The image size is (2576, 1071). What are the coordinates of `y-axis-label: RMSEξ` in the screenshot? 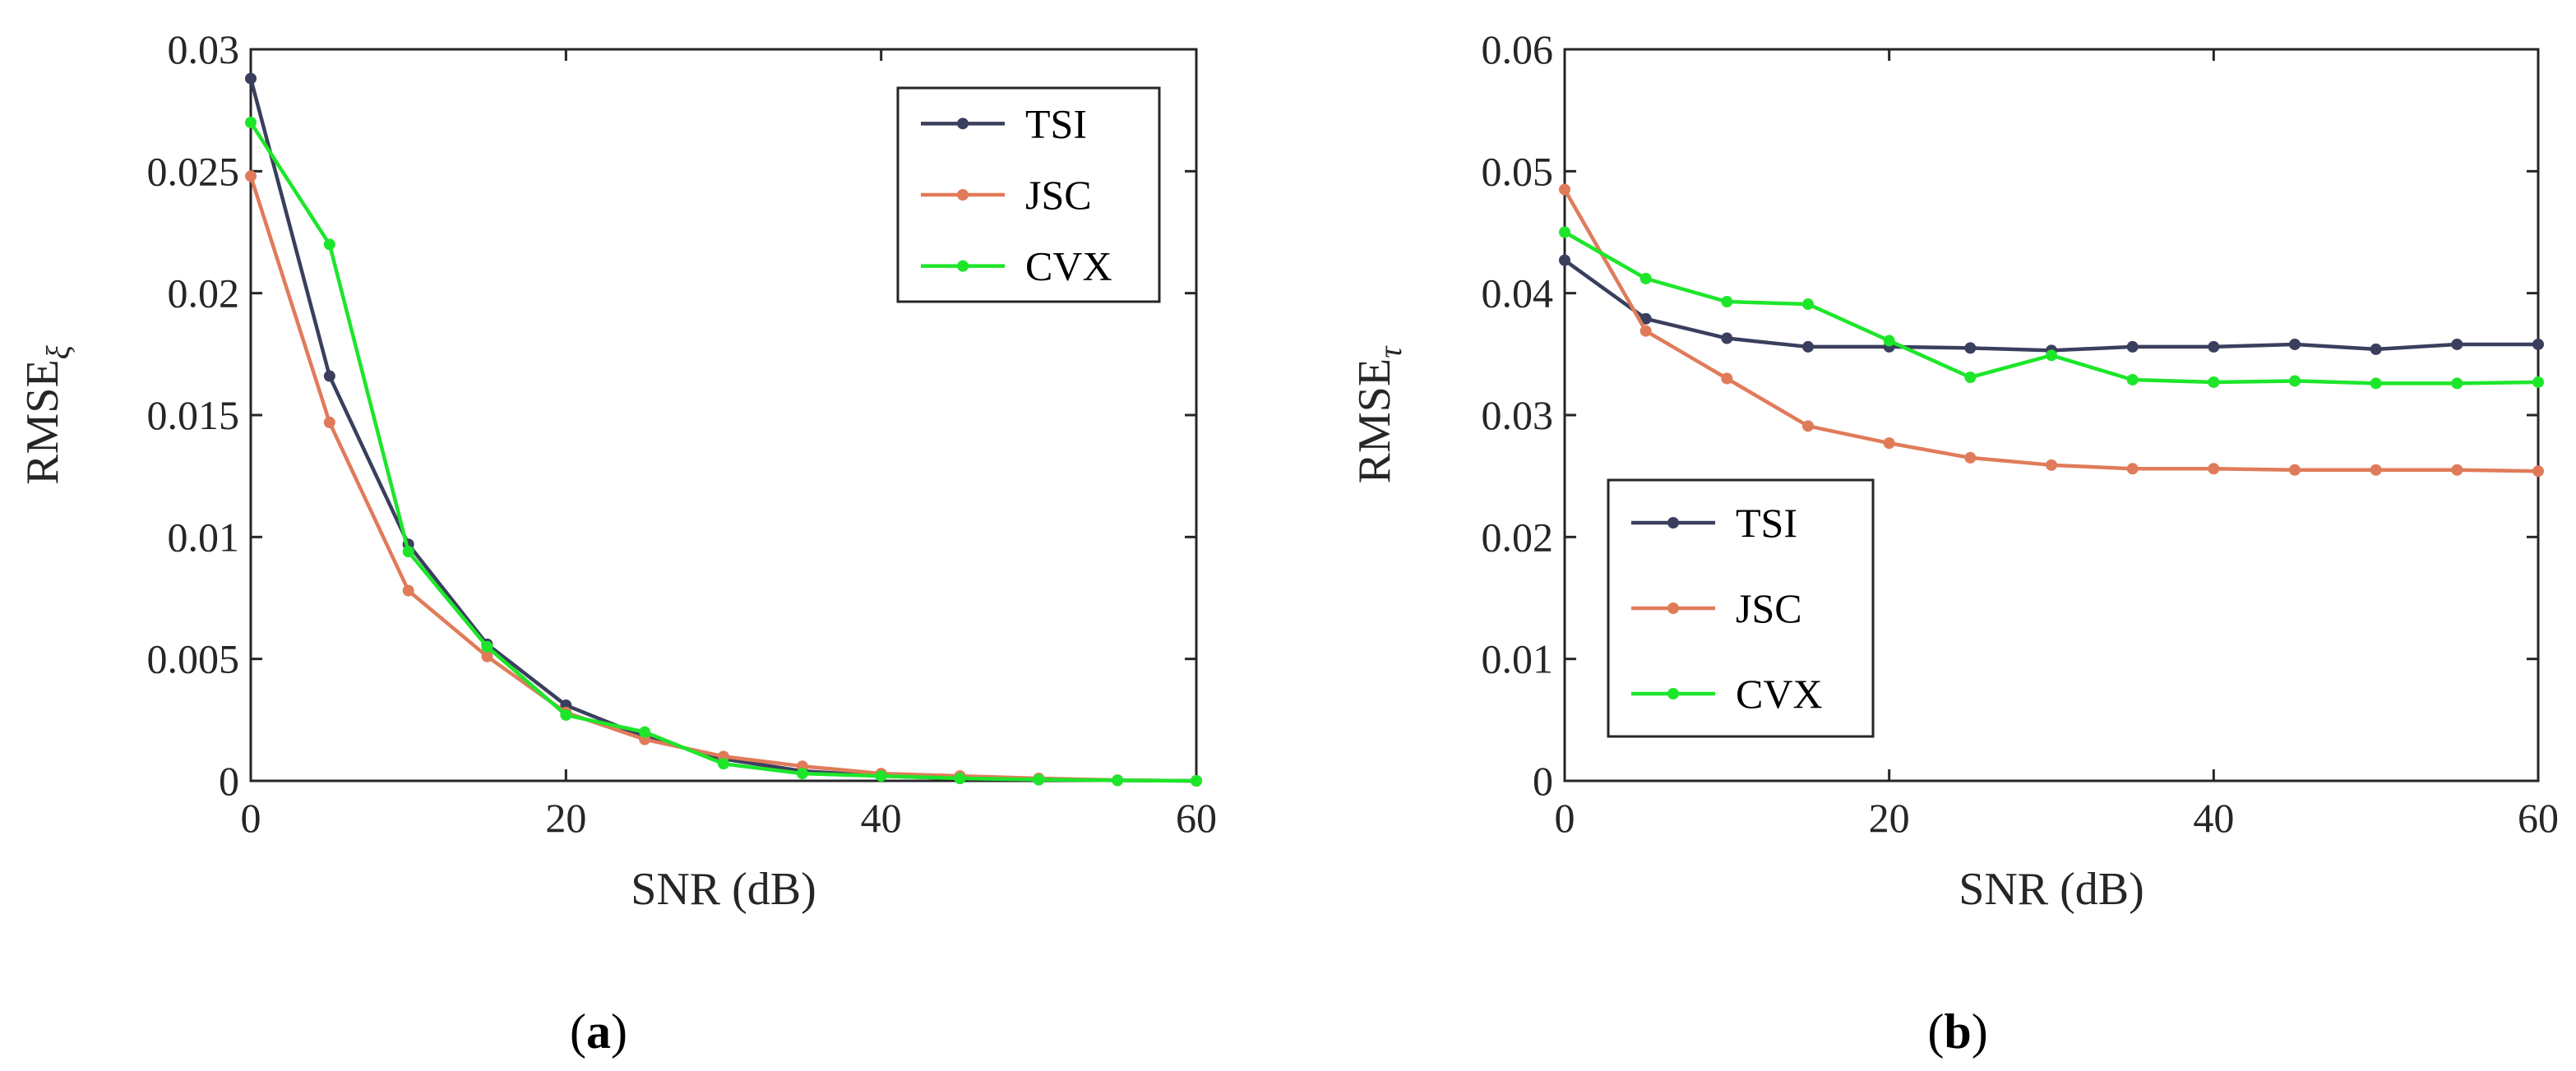 It's located at (46, 414).